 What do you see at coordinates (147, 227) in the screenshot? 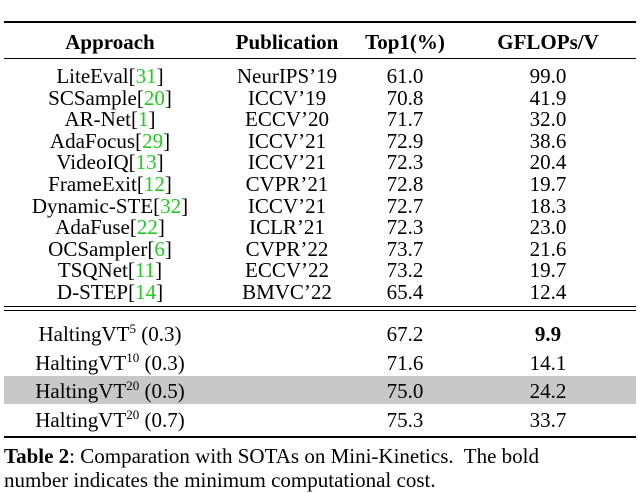
I see `citation: [22]` at bounding box center [147, 227].